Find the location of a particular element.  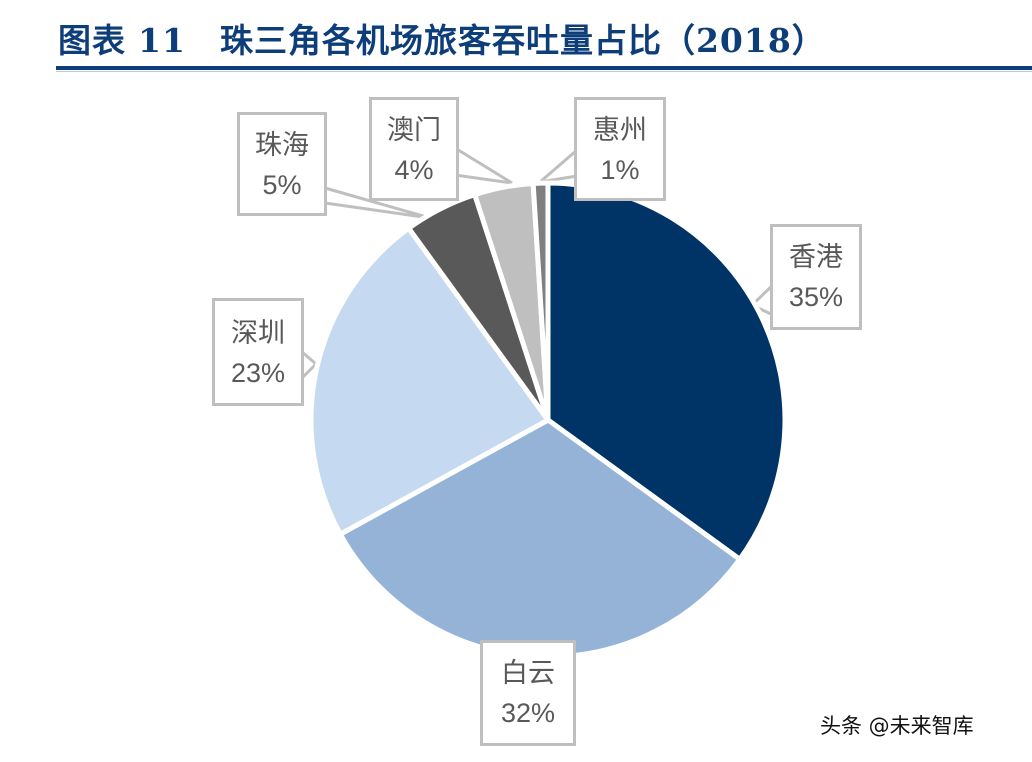

callout-hongkong: 香港 35% is located at coordinates (816, 277).